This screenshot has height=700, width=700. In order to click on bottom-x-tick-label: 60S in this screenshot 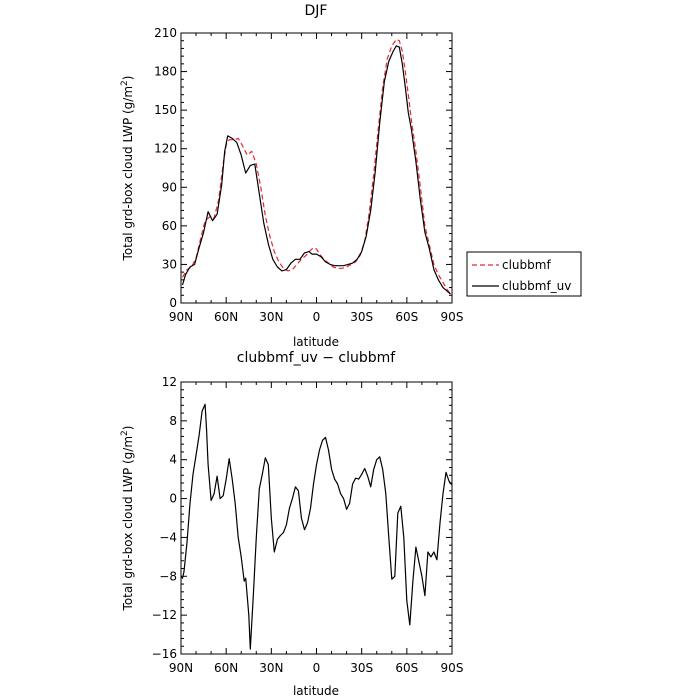, I will do `click(406, 668)`.